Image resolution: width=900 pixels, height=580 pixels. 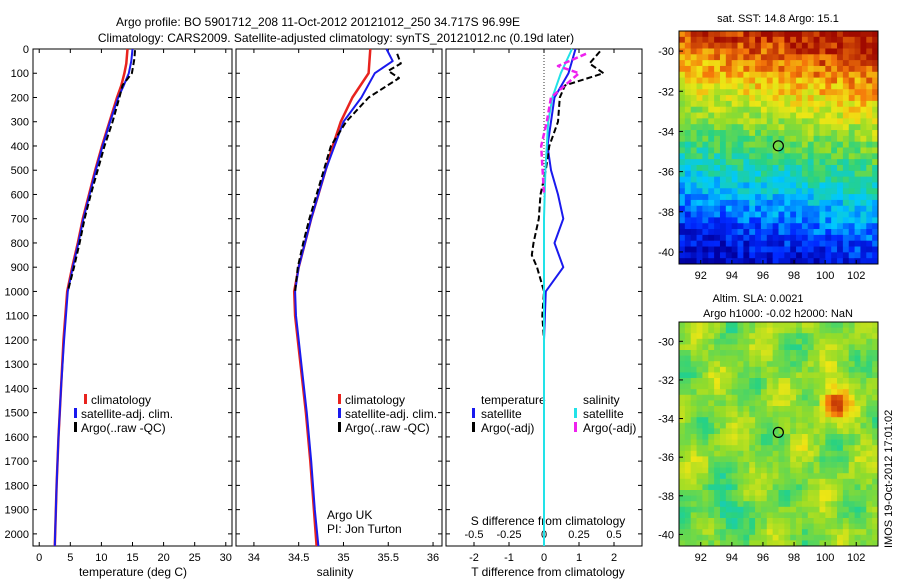 I want to click on map-frame, so click(x=778, y=434).